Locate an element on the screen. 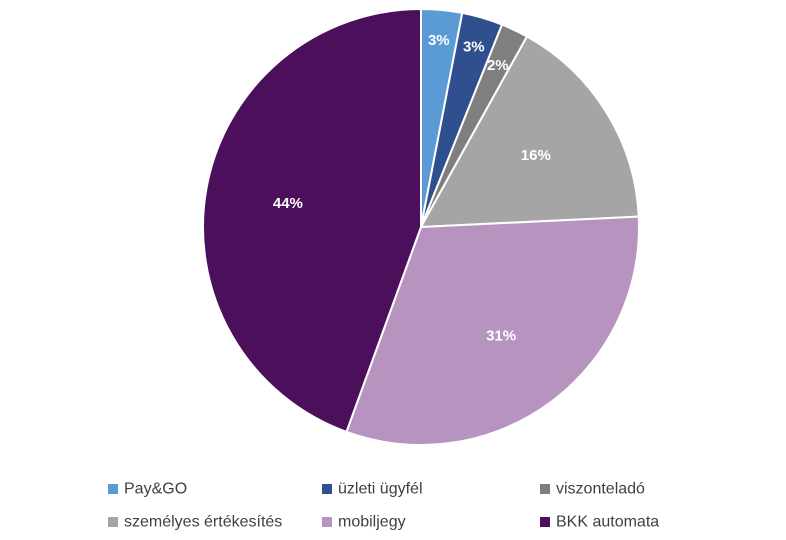  legend-label-1: üzleti ügyfél is located at coordinates (380, 489).